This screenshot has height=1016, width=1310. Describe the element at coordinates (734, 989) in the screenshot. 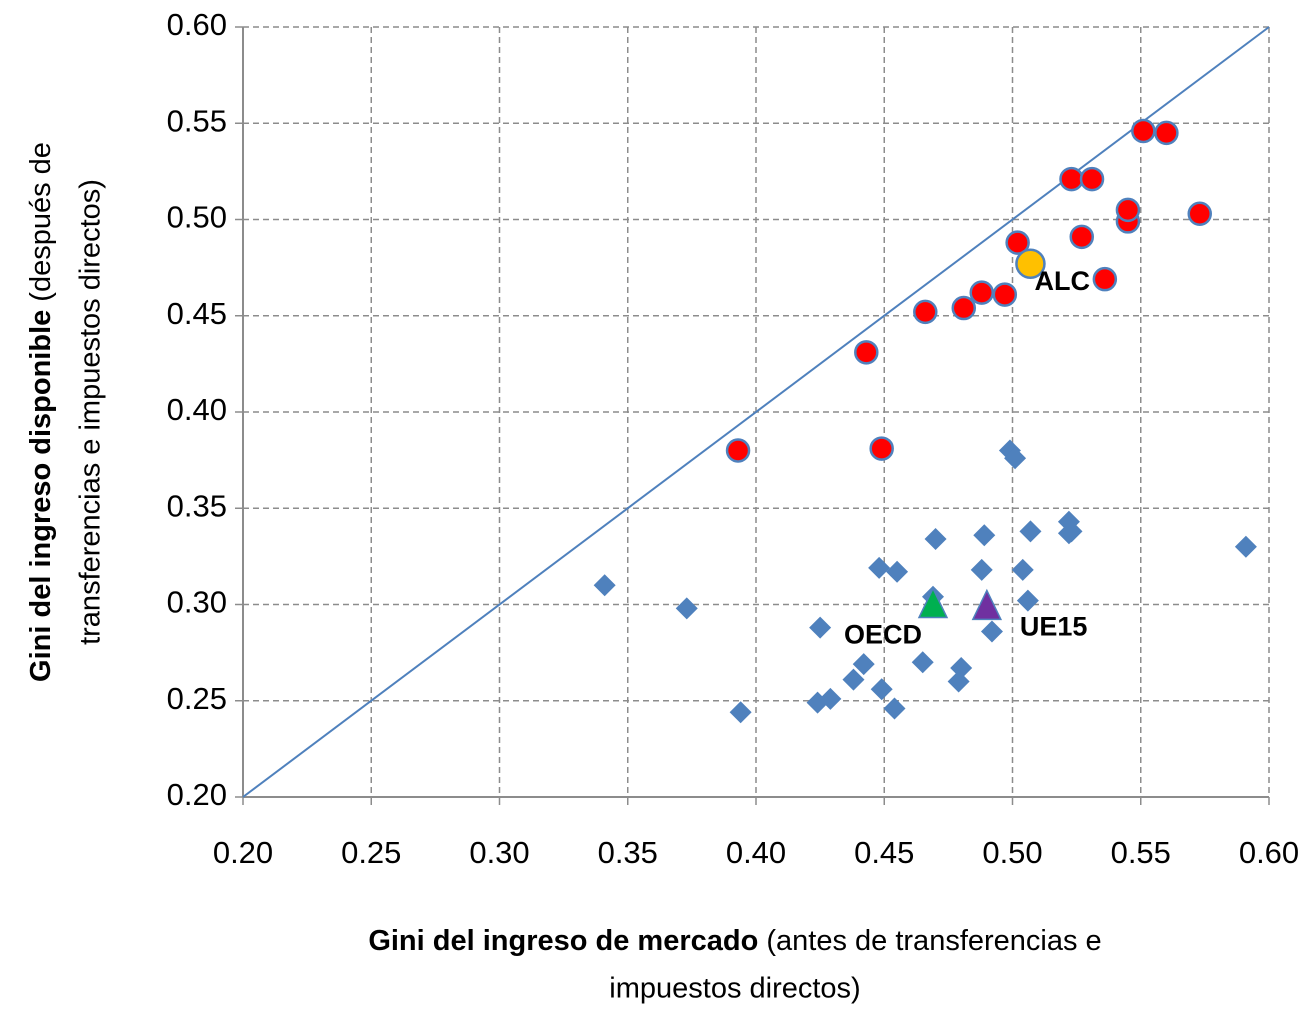

I see `x-label-line: impuestos directos)` at that location.